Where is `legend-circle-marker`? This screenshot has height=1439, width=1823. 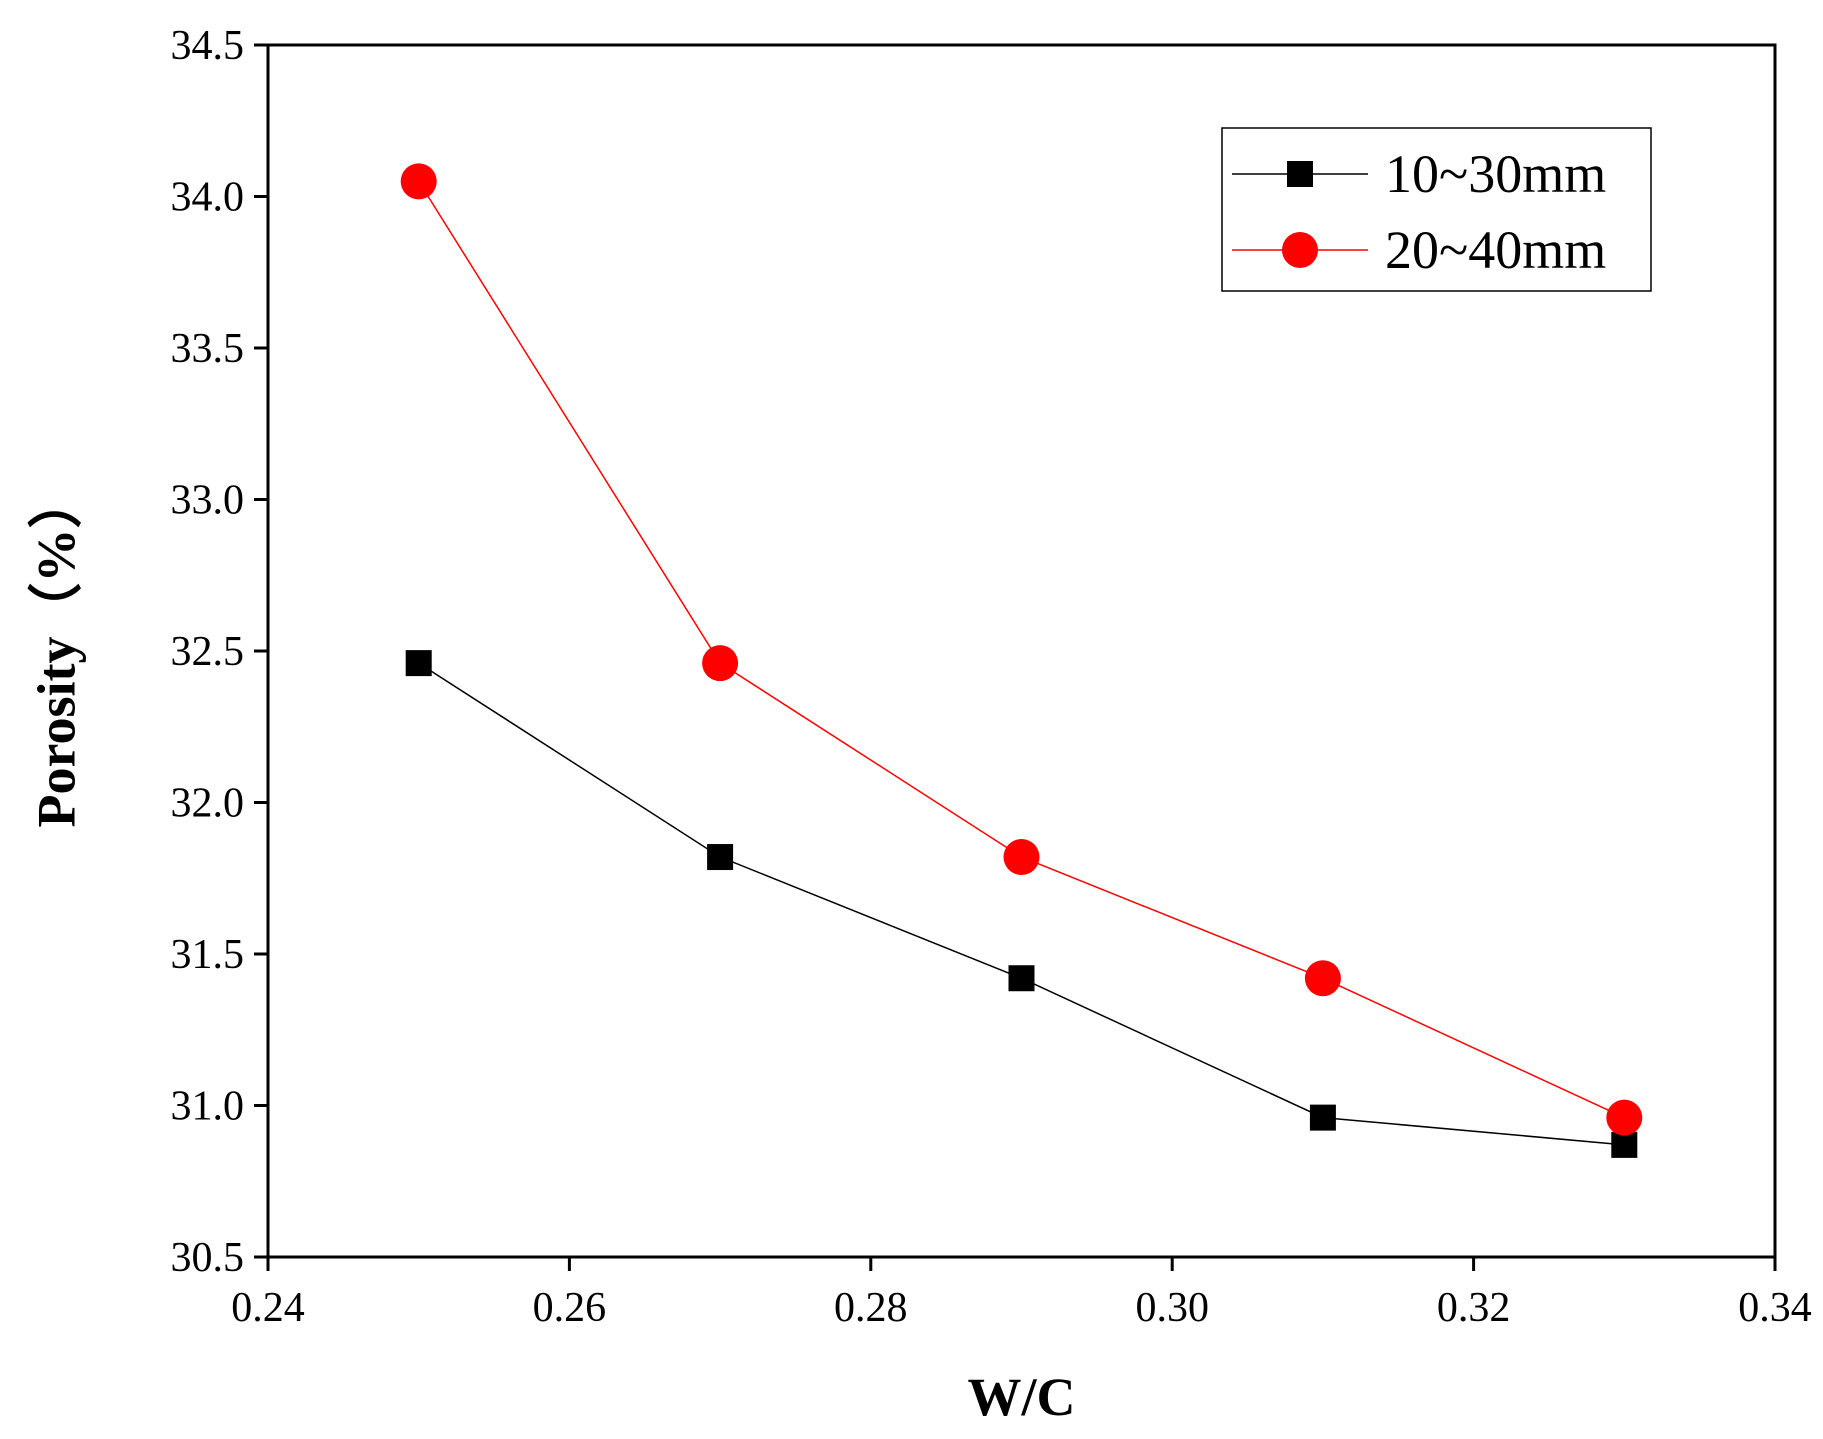 legend-circle-marker is located at coordinates (1300, 250).